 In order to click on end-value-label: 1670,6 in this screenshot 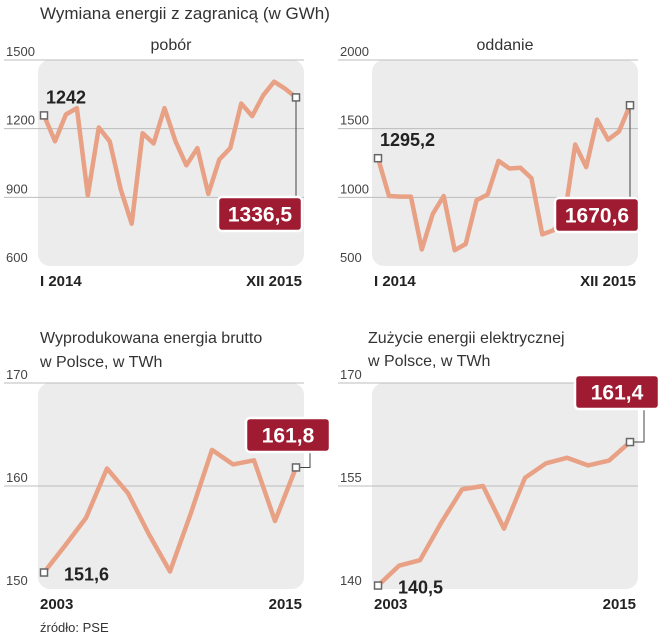, I will do `click(597, 216)`.